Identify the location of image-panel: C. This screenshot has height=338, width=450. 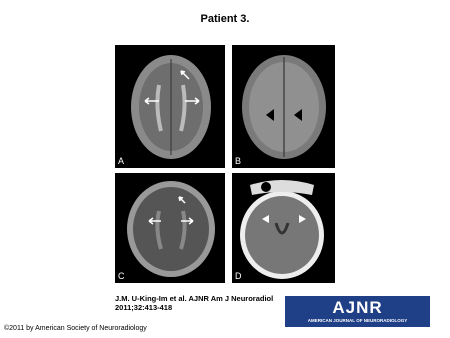
(170, 228).